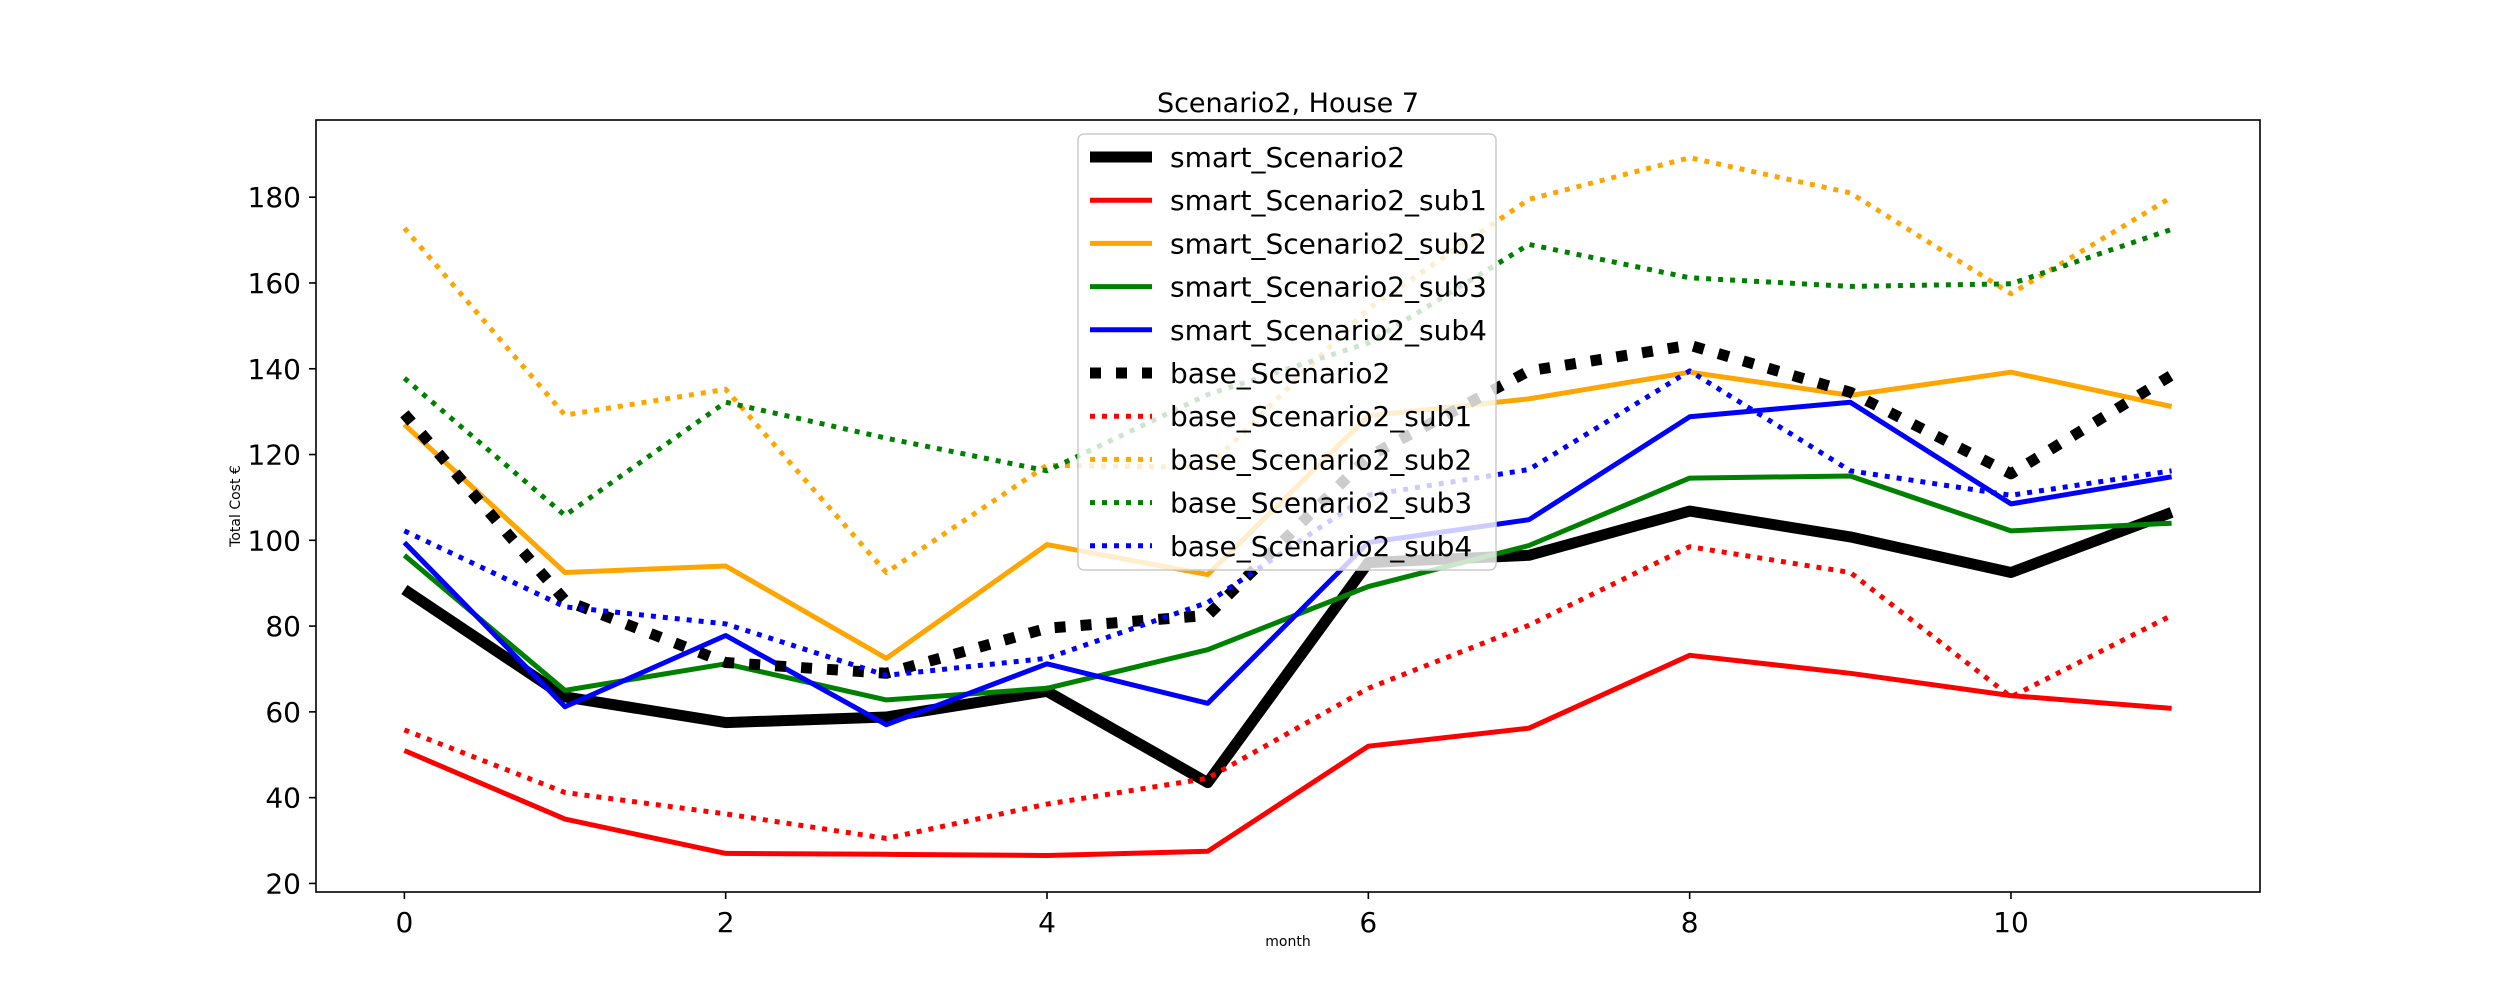 Image resolution: width=2500 pixels, height=1004 pixels. I want to click on legend-label: smart_Scenario2_sub2, so click(1328, 243).